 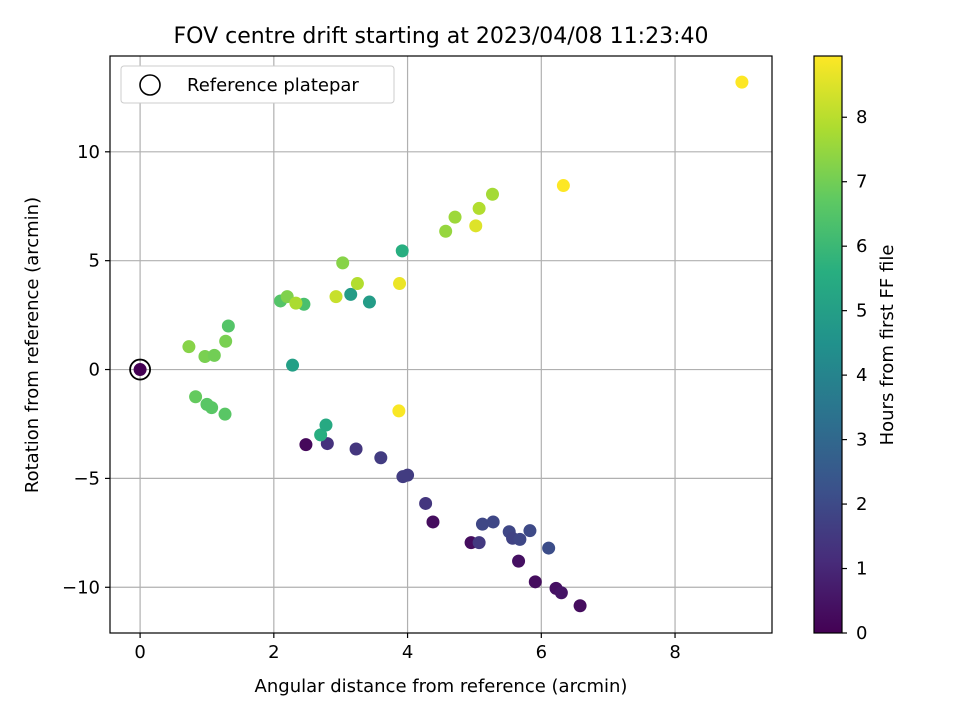 I want to click on x-axis-ticks: 0 2 4 6 8, so click(x=407, y=648).